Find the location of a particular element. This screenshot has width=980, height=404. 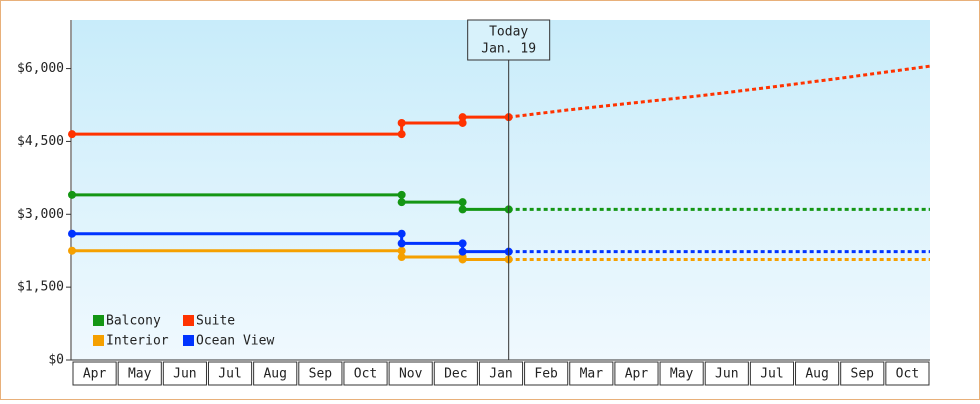

x-tick-label: Feb is located at coordinates (546, 374).